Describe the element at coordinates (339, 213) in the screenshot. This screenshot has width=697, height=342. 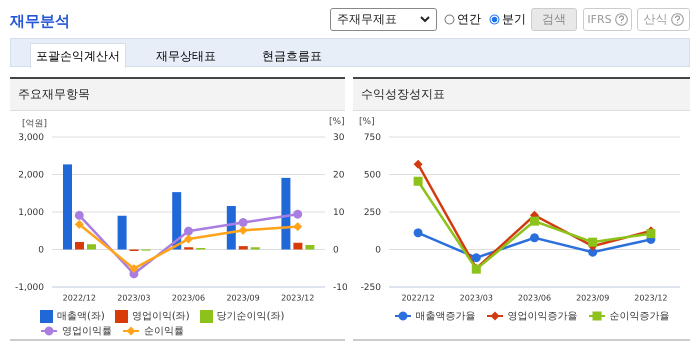
I see `y2-tick-label: 10` at that location.